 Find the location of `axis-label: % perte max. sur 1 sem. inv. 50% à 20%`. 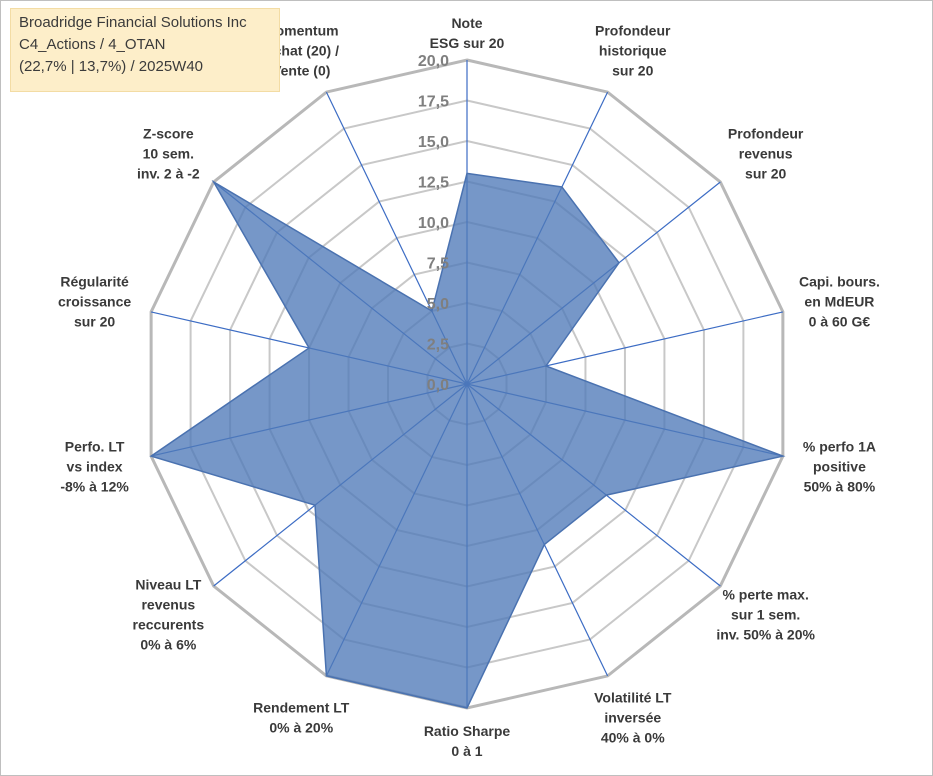

axis-label: % perte max. sur 1 sem. inv. 50% à 20% is located at coordinates (765, 615).